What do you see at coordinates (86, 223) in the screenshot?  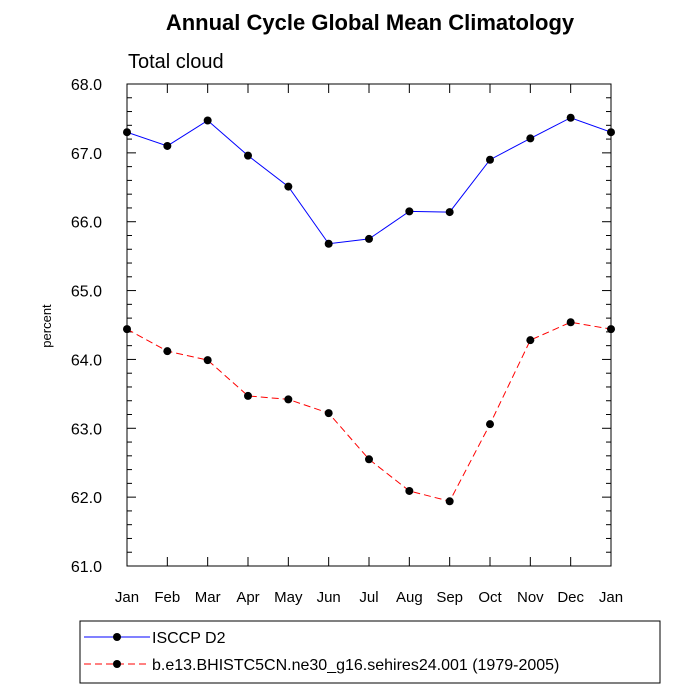 I see `y-tick-label: 66.0` at bounding box center [86, 223].